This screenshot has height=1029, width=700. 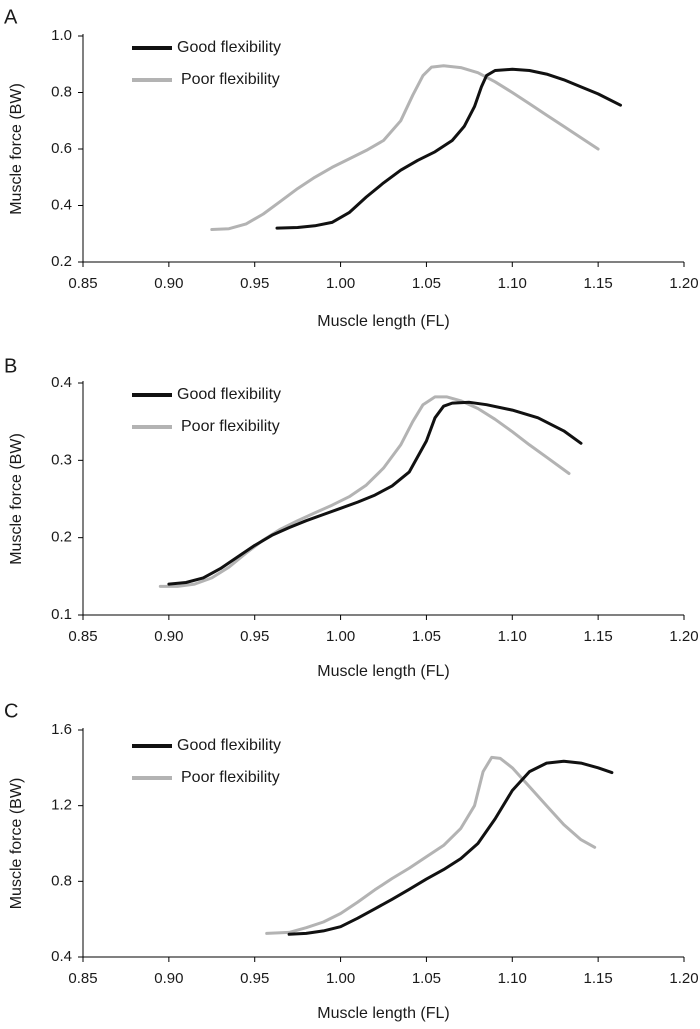 What do you see at coordinates (61, 35) in the screenshot?
I see `y-tick-label: 1.0` at bounding box center [61, 35].